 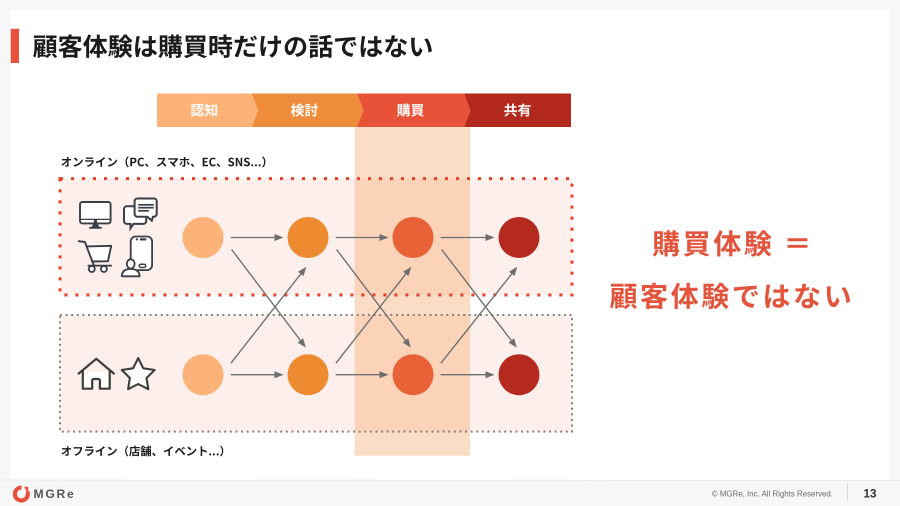 What do you see at coordinates (772, 493) in the screenshot?
I see `svg-text:© MGRe, Inc. All Rights Reserv: © MGRe, Inc. All Rights Reserved.` at bounding box center [772, 493].